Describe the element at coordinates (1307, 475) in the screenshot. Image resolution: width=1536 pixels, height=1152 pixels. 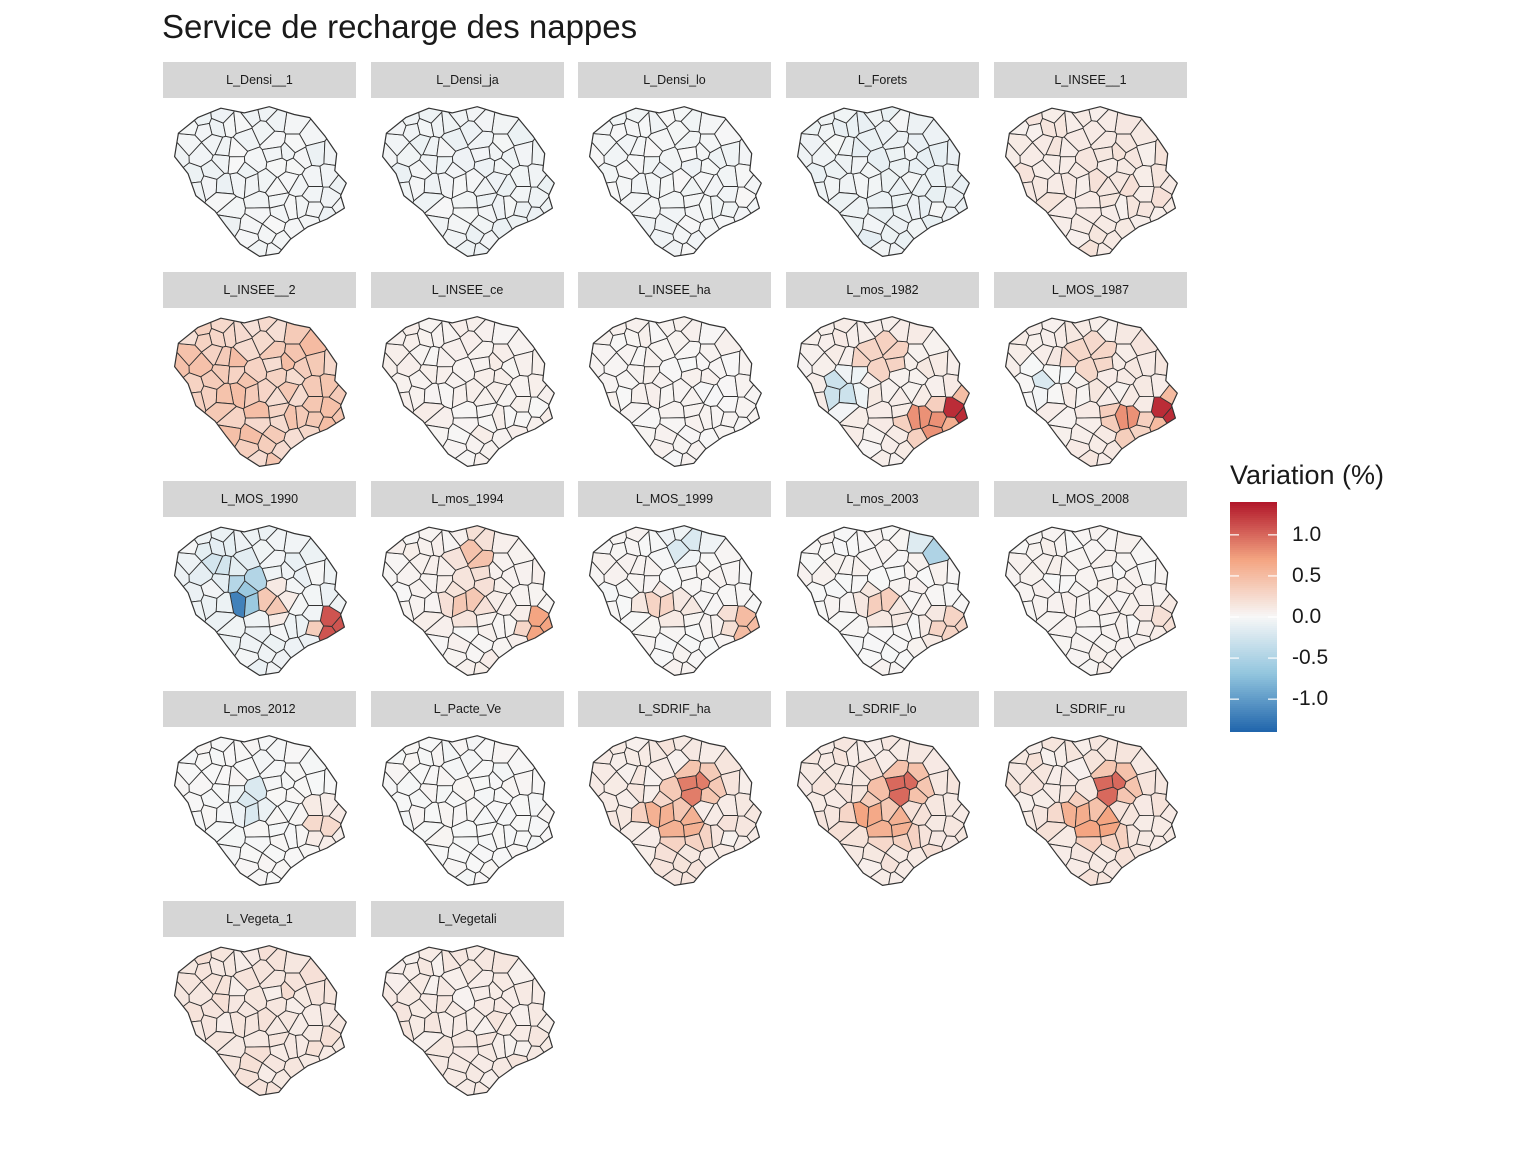
I see `legend-title: Variation (%)` at that location.